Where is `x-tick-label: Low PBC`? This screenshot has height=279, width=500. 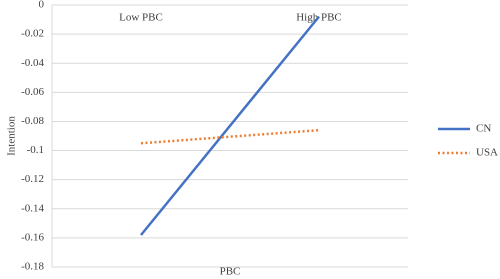 x-tick-label: Low PBC is located at coordinates (141, 18).